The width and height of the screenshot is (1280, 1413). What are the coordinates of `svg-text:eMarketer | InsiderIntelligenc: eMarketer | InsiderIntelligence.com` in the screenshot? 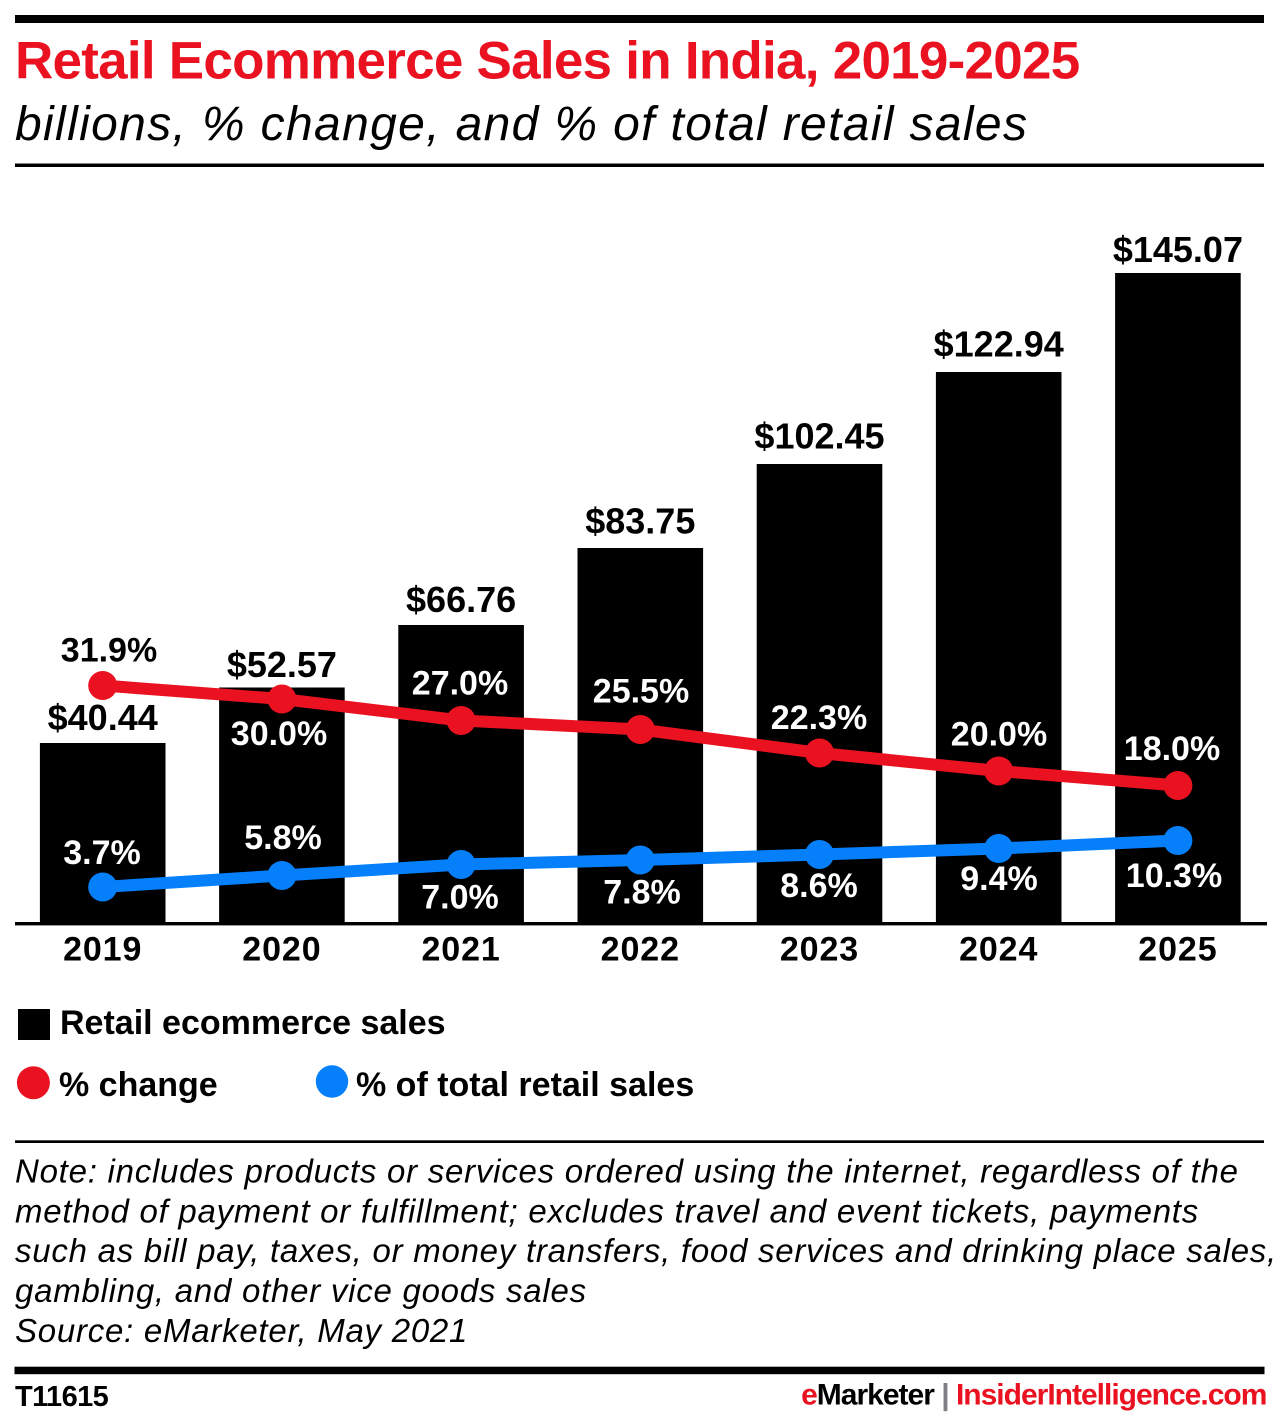 It's located at (1033, 1394).